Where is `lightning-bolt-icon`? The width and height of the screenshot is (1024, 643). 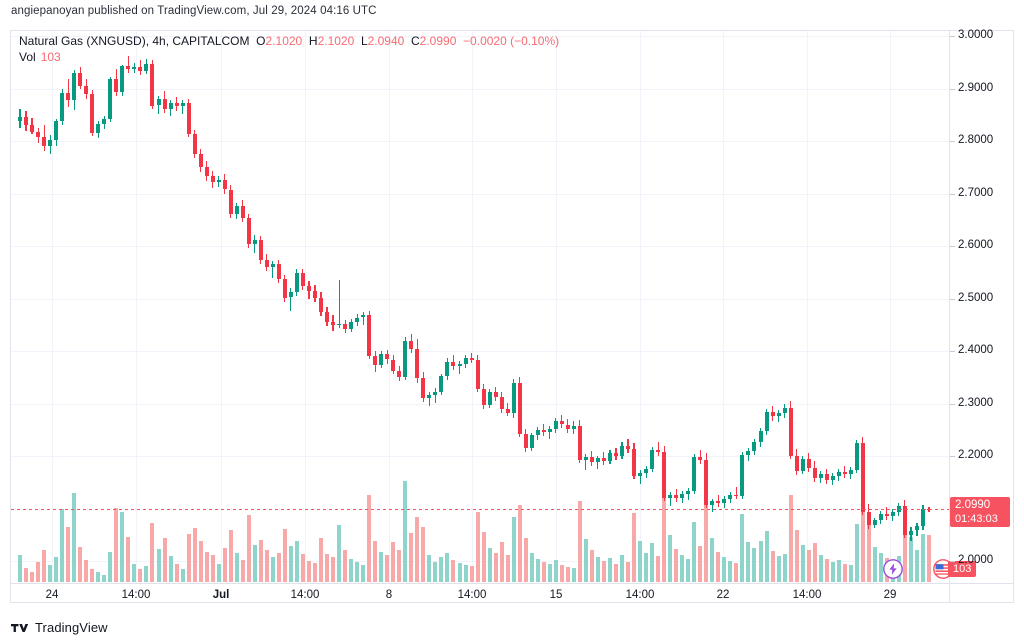 lightning-bolt-icon is located at coordinates (893, 569).